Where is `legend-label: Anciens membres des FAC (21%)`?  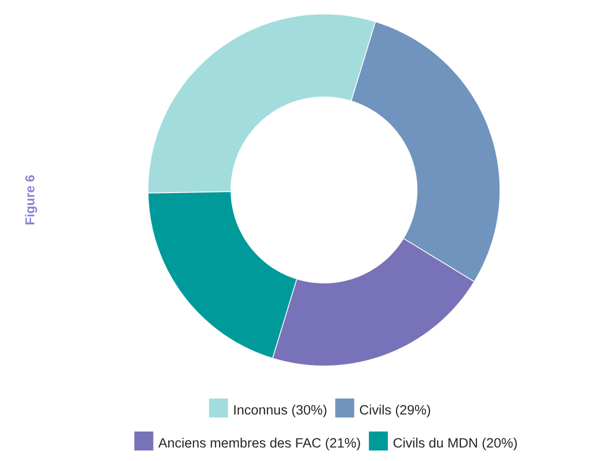
legend-label: Anciens membres des FAC (21%) is located at coordinates (259, 444).